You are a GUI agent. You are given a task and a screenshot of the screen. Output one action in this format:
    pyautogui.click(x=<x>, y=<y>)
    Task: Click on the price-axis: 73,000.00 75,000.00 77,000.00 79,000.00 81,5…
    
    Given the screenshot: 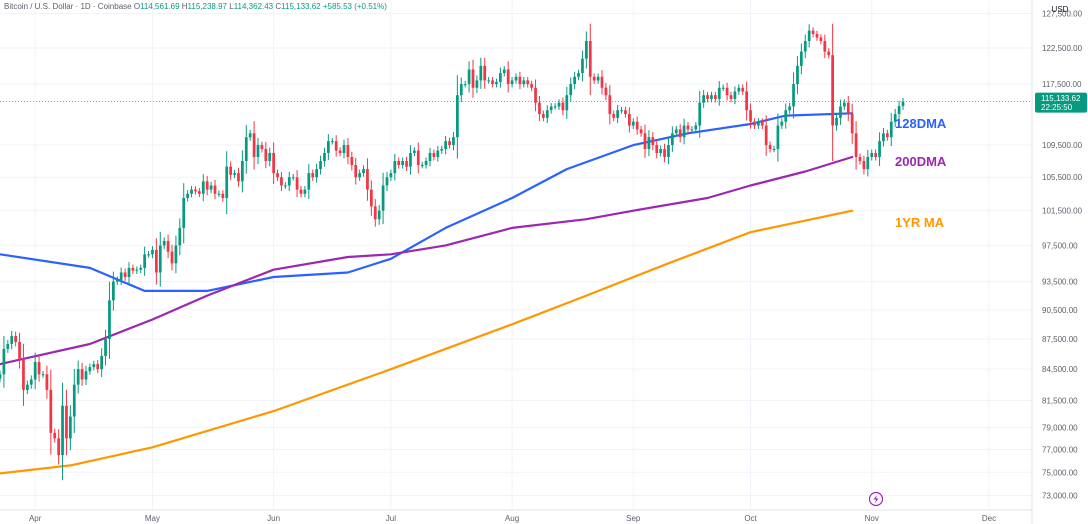 What is the action you would take?
    pyautogui.click(x=1062, y=254)
    